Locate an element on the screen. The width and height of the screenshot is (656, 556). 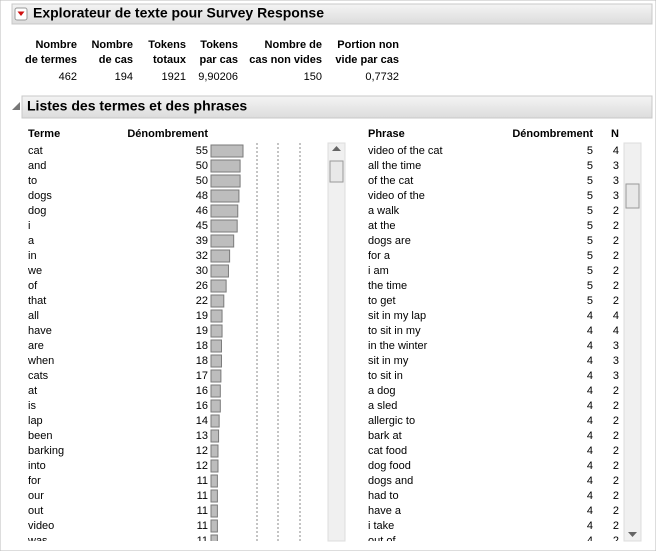
phrase: out of is located at coordinates (382, 541).